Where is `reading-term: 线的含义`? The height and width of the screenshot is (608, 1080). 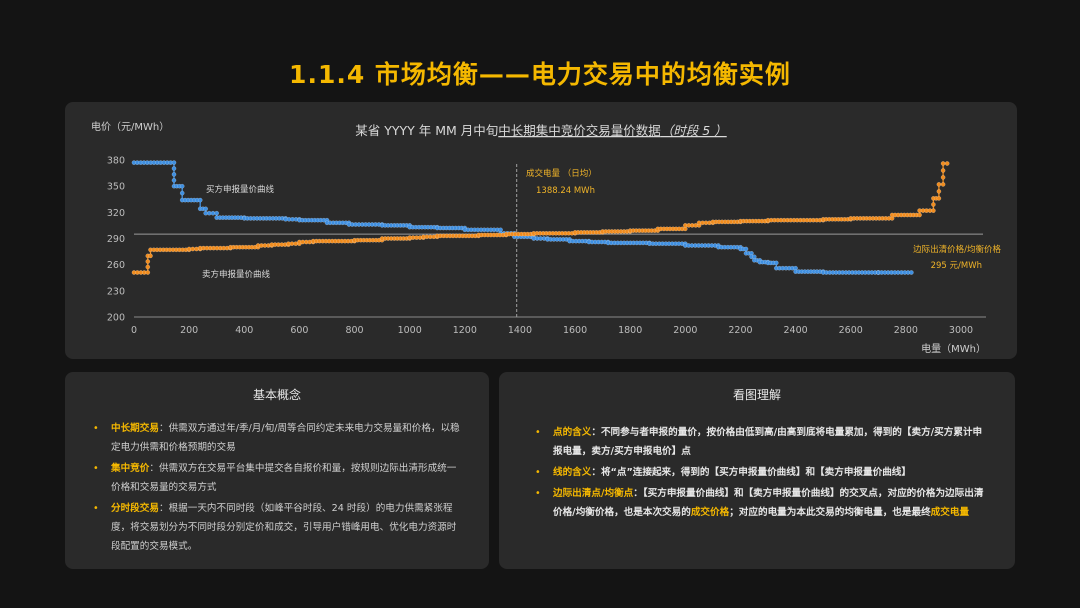
reading-term: 线的含义 is located at coordinates (572, 472).